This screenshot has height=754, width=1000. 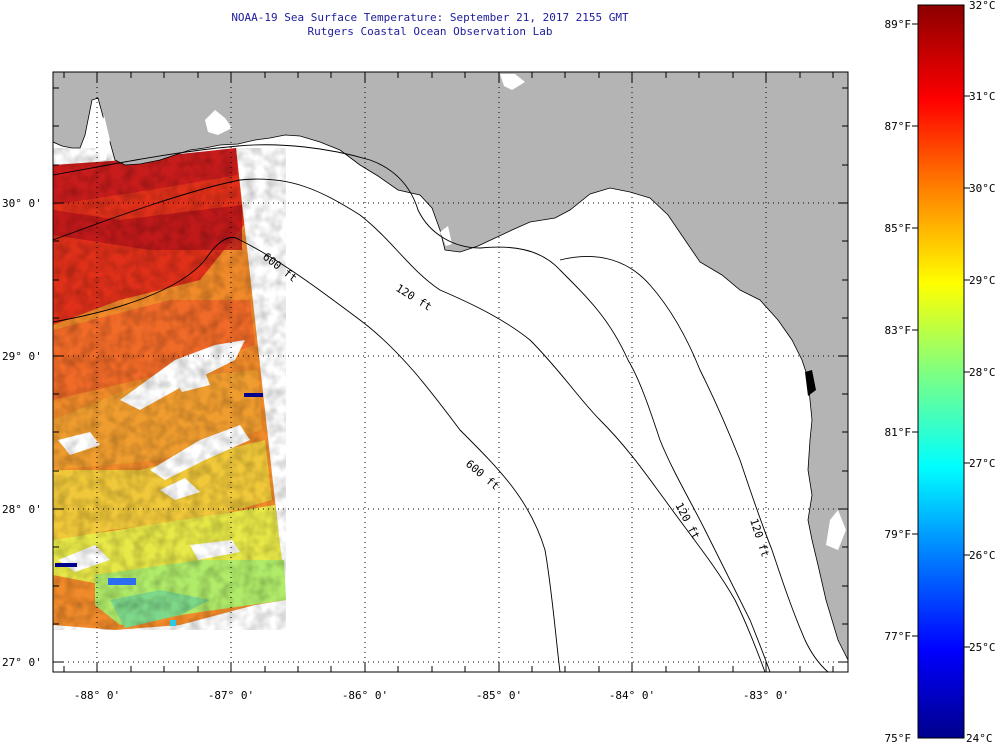 I want to click on colorbar-c-label: 31°C, so click(x=982, y=96).